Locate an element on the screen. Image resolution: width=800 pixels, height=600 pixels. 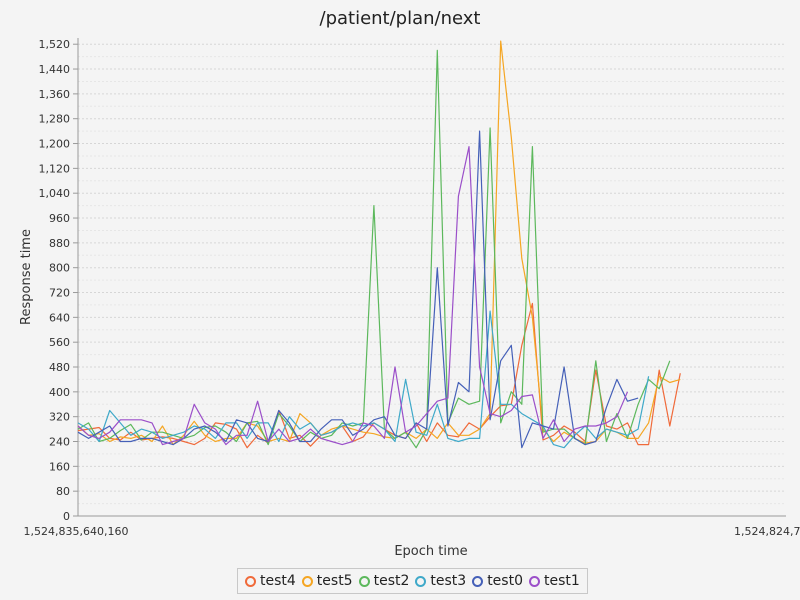
y-tick-label: 0 is located at coordinates (66, 516).